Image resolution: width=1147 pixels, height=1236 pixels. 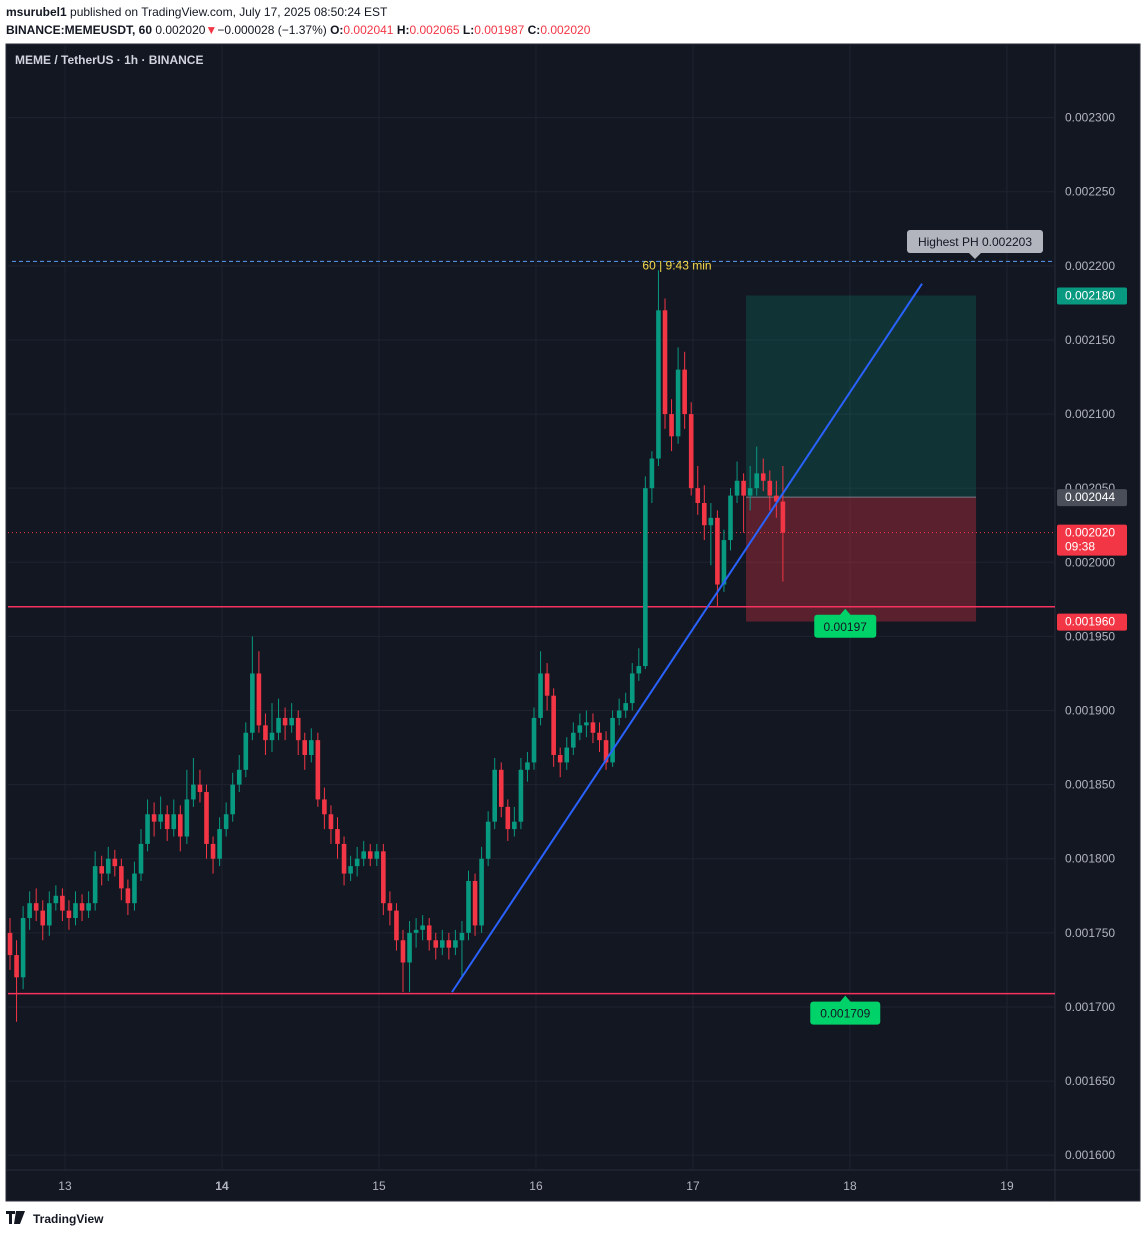 I want to click on chart-title: MEME / TetherUS · 1h · BINANCE, so click(x=109, y=60).